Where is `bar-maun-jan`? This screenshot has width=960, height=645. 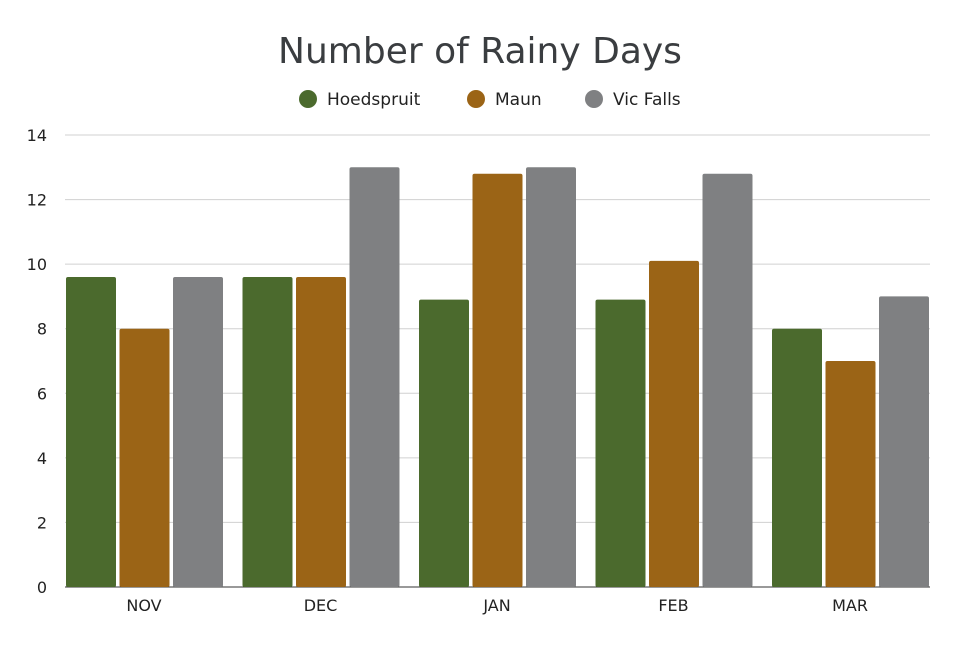 bar-maun-jan is located at coordinates (497, 380).